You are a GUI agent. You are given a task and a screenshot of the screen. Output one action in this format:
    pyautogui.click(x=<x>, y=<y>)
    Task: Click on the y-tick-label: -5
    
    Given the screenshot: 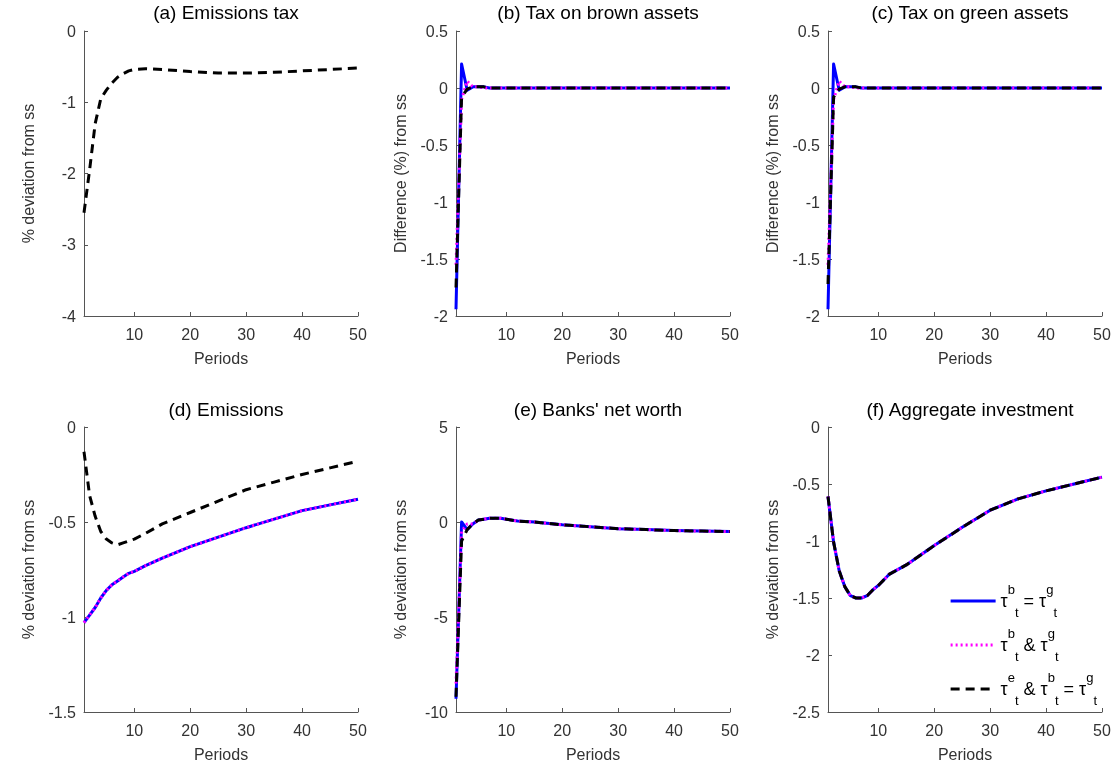 What is the action you would take?
    pyautogui.click(x=441, y=617)
    